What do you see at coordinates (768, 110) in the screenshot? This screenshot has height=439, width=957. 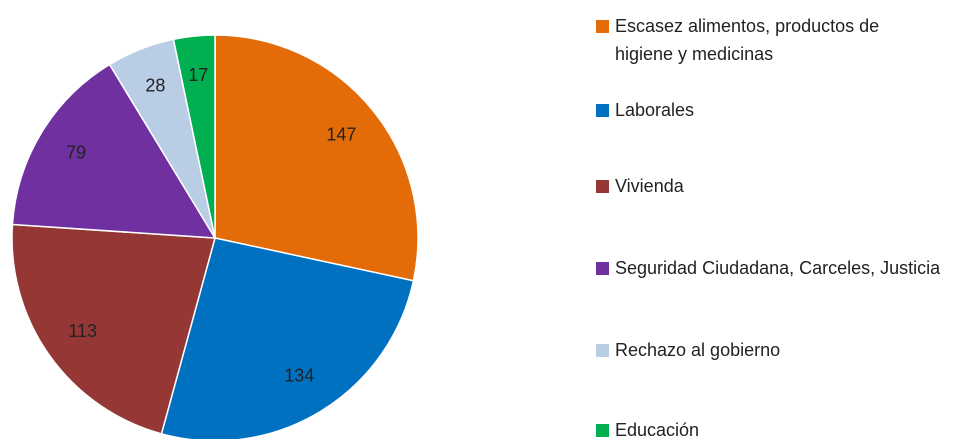 I see `legend-item: Laborales` at bounding box center [768, 110].